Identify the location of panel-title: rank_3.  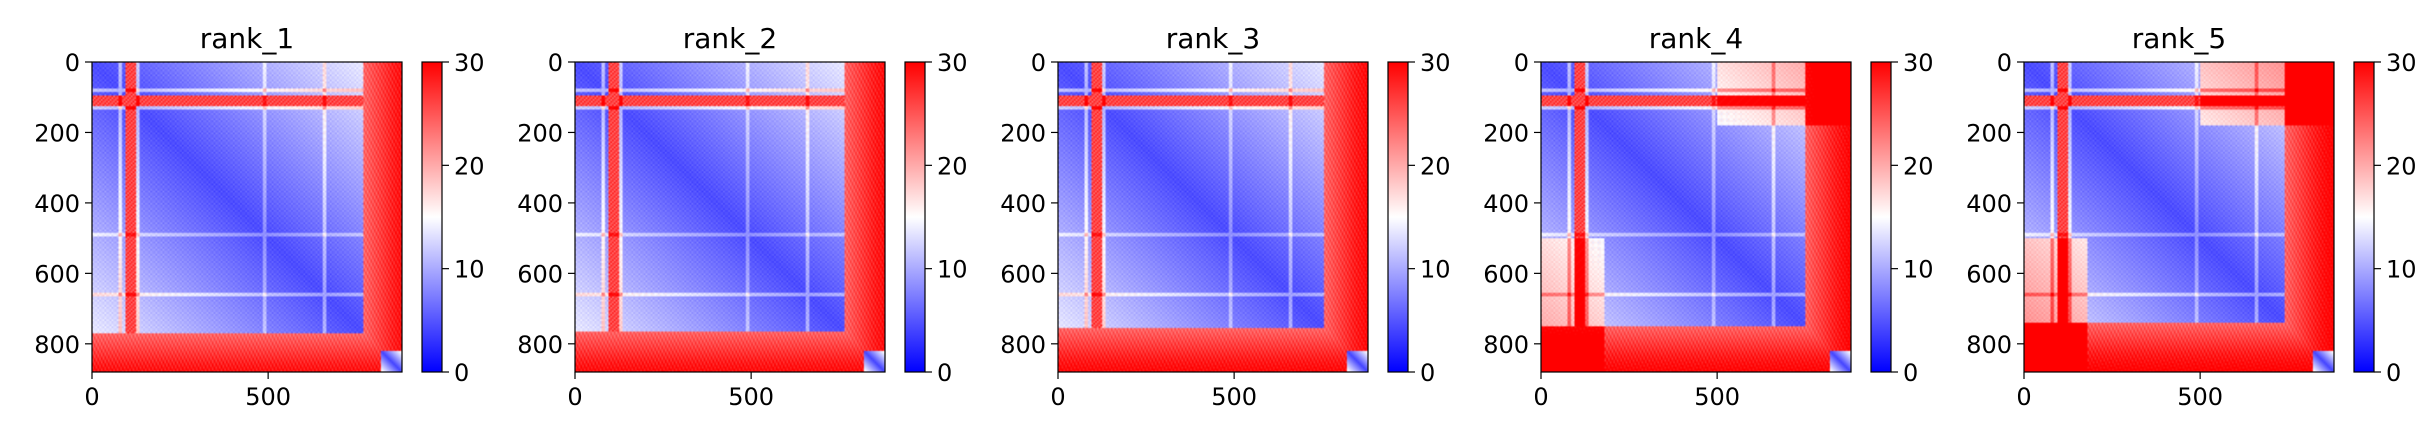
(1213, 38).